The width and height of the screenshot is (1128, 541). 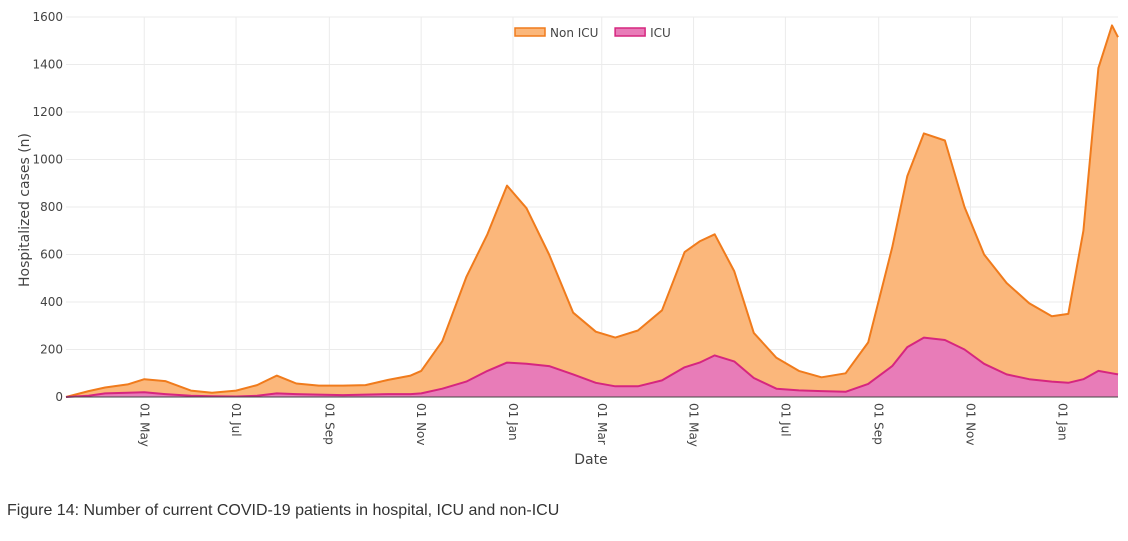 What do you see at coordinates (51, 207) in the screenshot?
I see `y-tick-label: 800` at bounding box center [51, 207].